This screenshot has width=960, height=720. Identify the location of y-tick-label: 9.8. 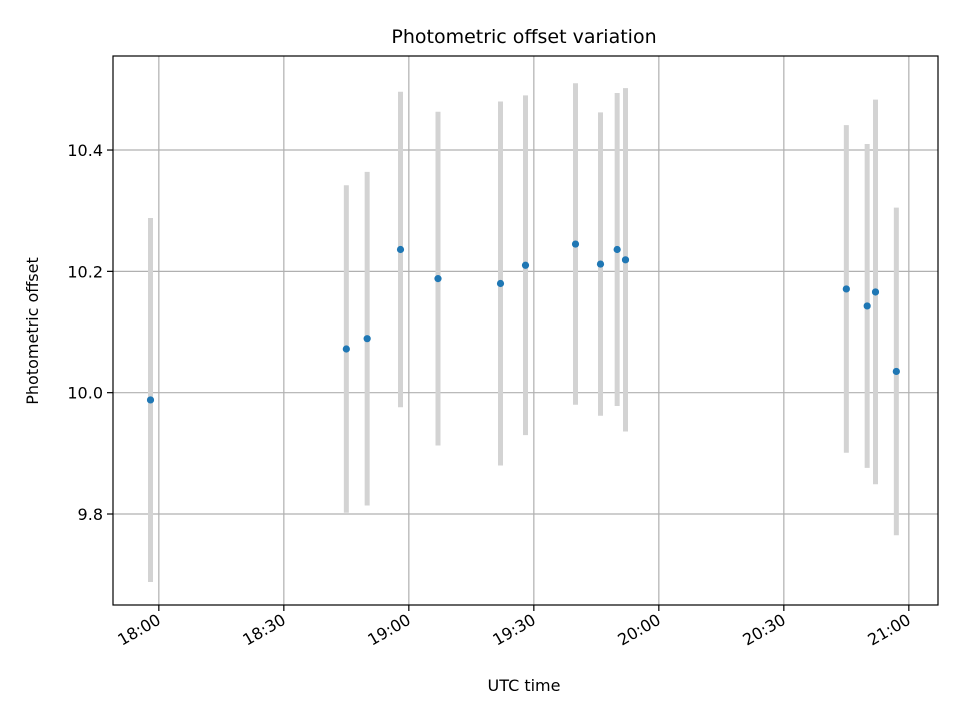
(90, 514).